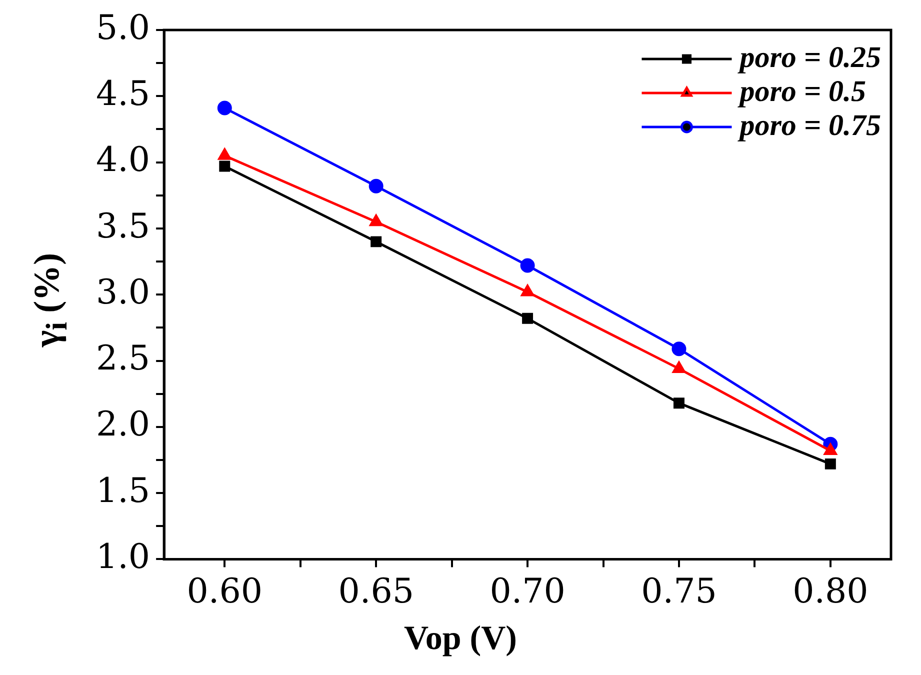  I want to click on x-tick-label: 0.75, so click(679, 591).